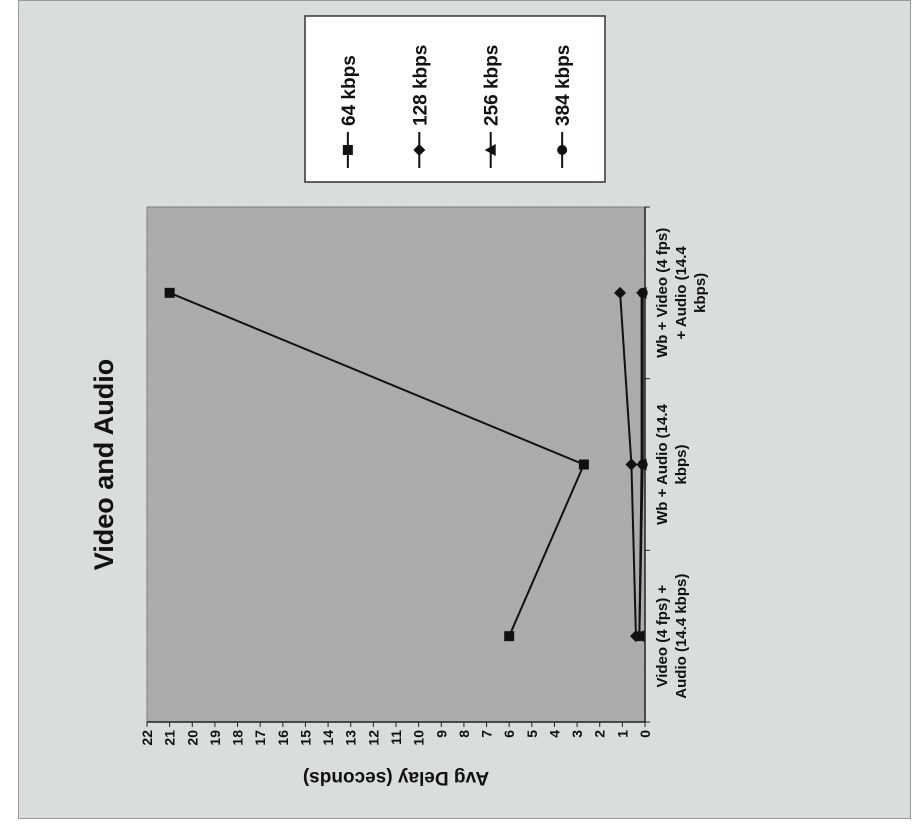 This screenshot has height=827, width=920. I want to click on y-tick-label: 15, so click(305, 738).